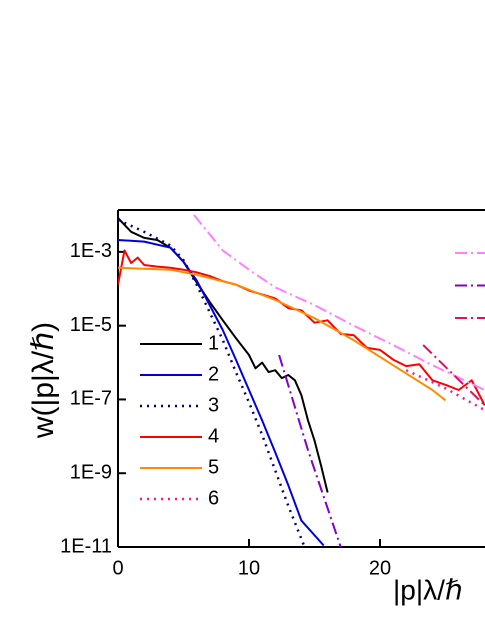  I want to click on legend-label: 2, so click(213, 374).